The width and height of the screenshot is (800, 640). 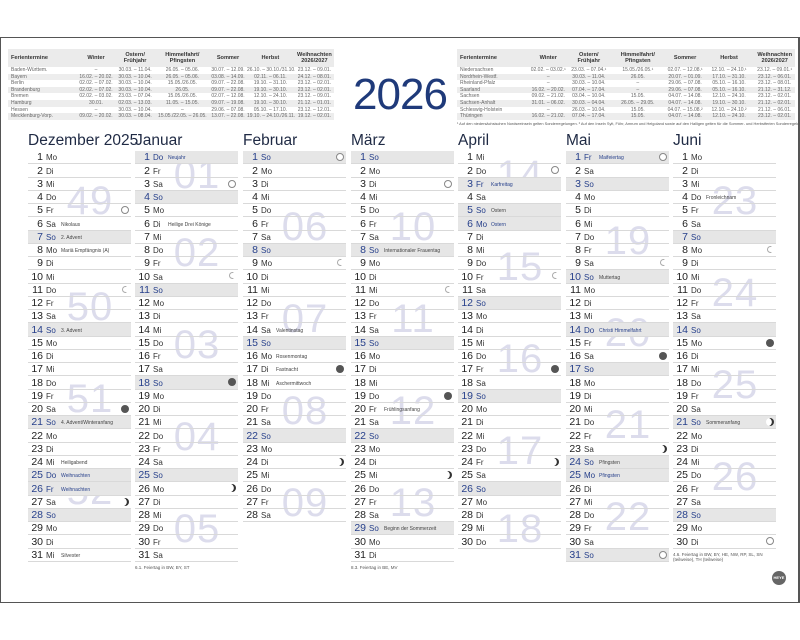 What do you see at coordinates (617, 370) in the screenshot?
I see `day-row: 17 So` at bounding box center [617, 370].